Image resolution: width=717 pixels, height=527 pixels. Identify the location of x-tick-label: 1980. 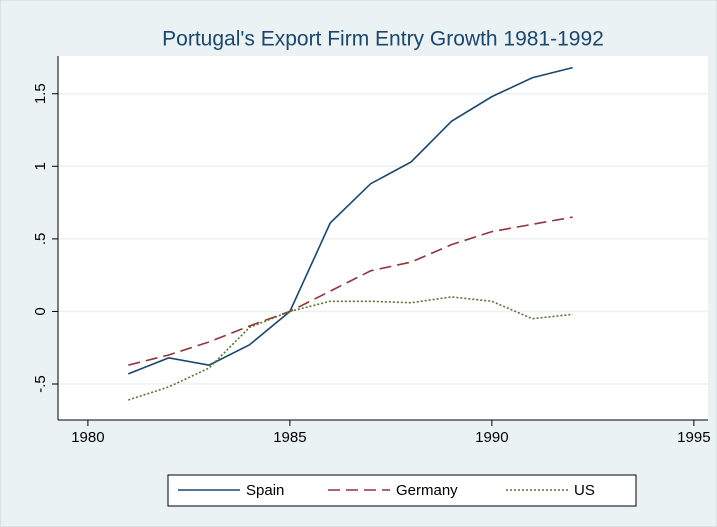
(87, 437).